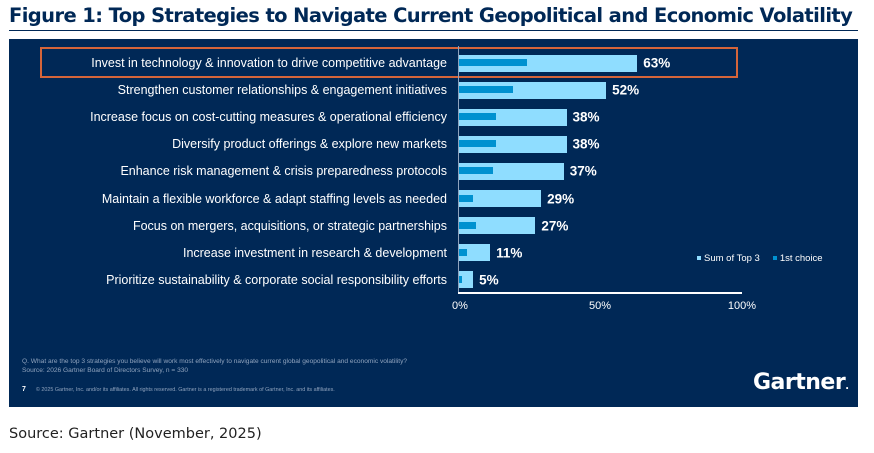  What do you see at coordinates (458, 169) in the screenshot?
I see `y-axis-line` at bounding box center [458, 169].